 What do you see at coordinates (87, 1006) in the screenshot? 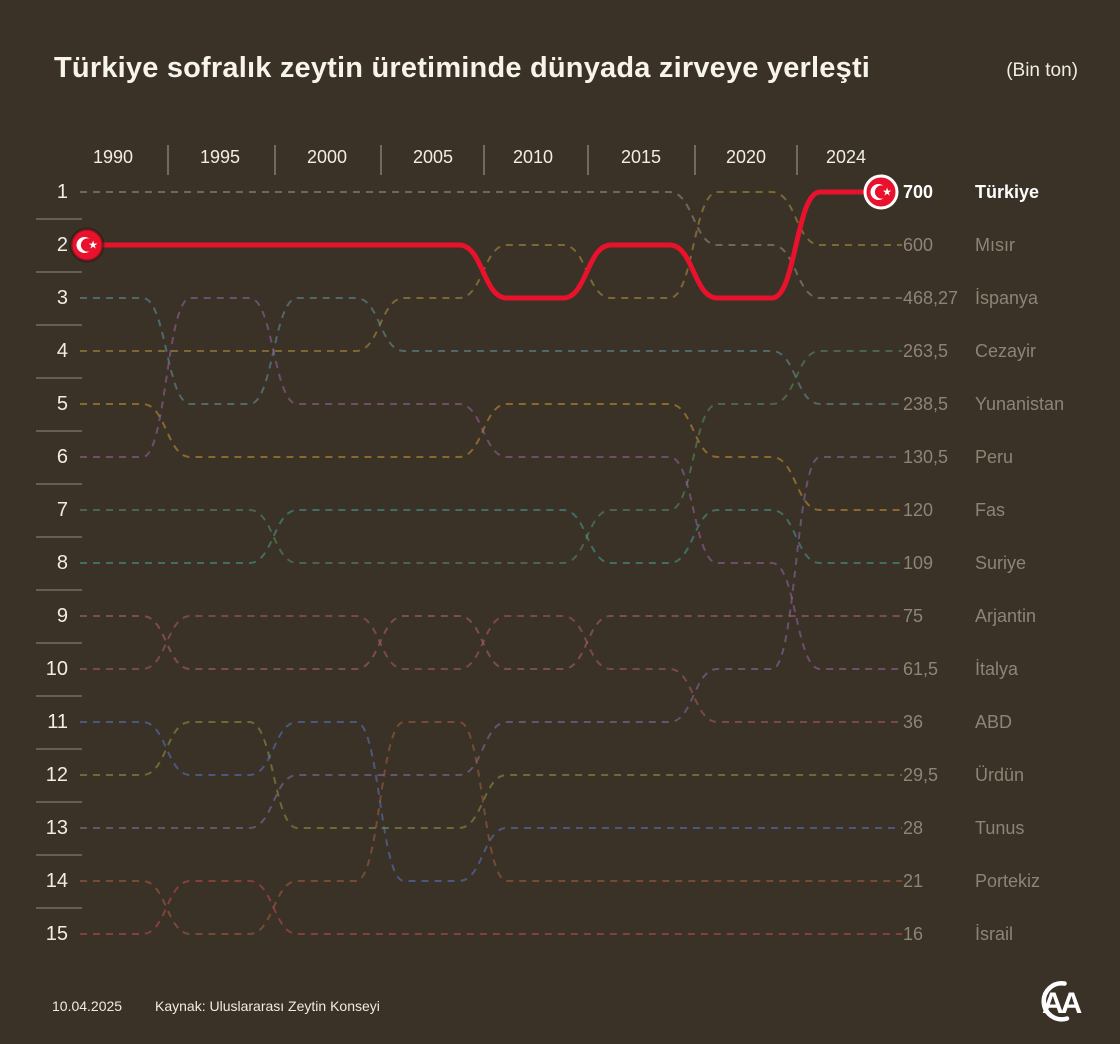
I see `date-label: 10.04.2025` at bounding box center [87, 1006].